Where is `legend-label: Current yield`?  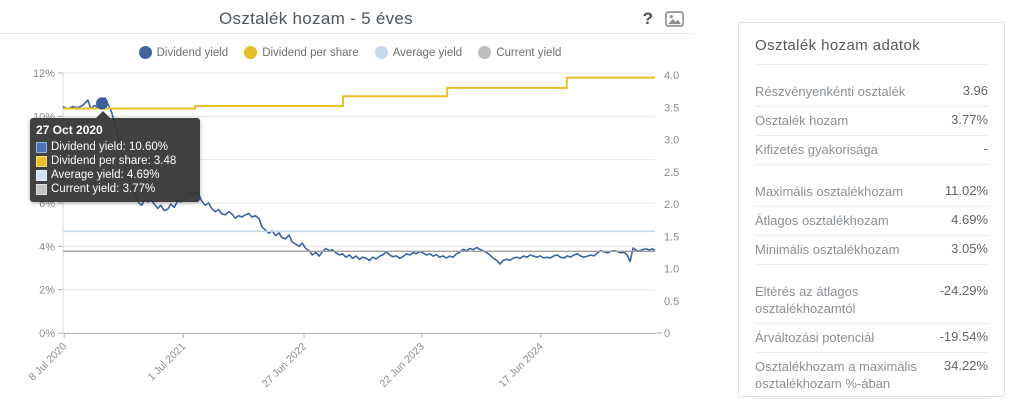
legend-label: Current yield is located at coordinates (529, 52).